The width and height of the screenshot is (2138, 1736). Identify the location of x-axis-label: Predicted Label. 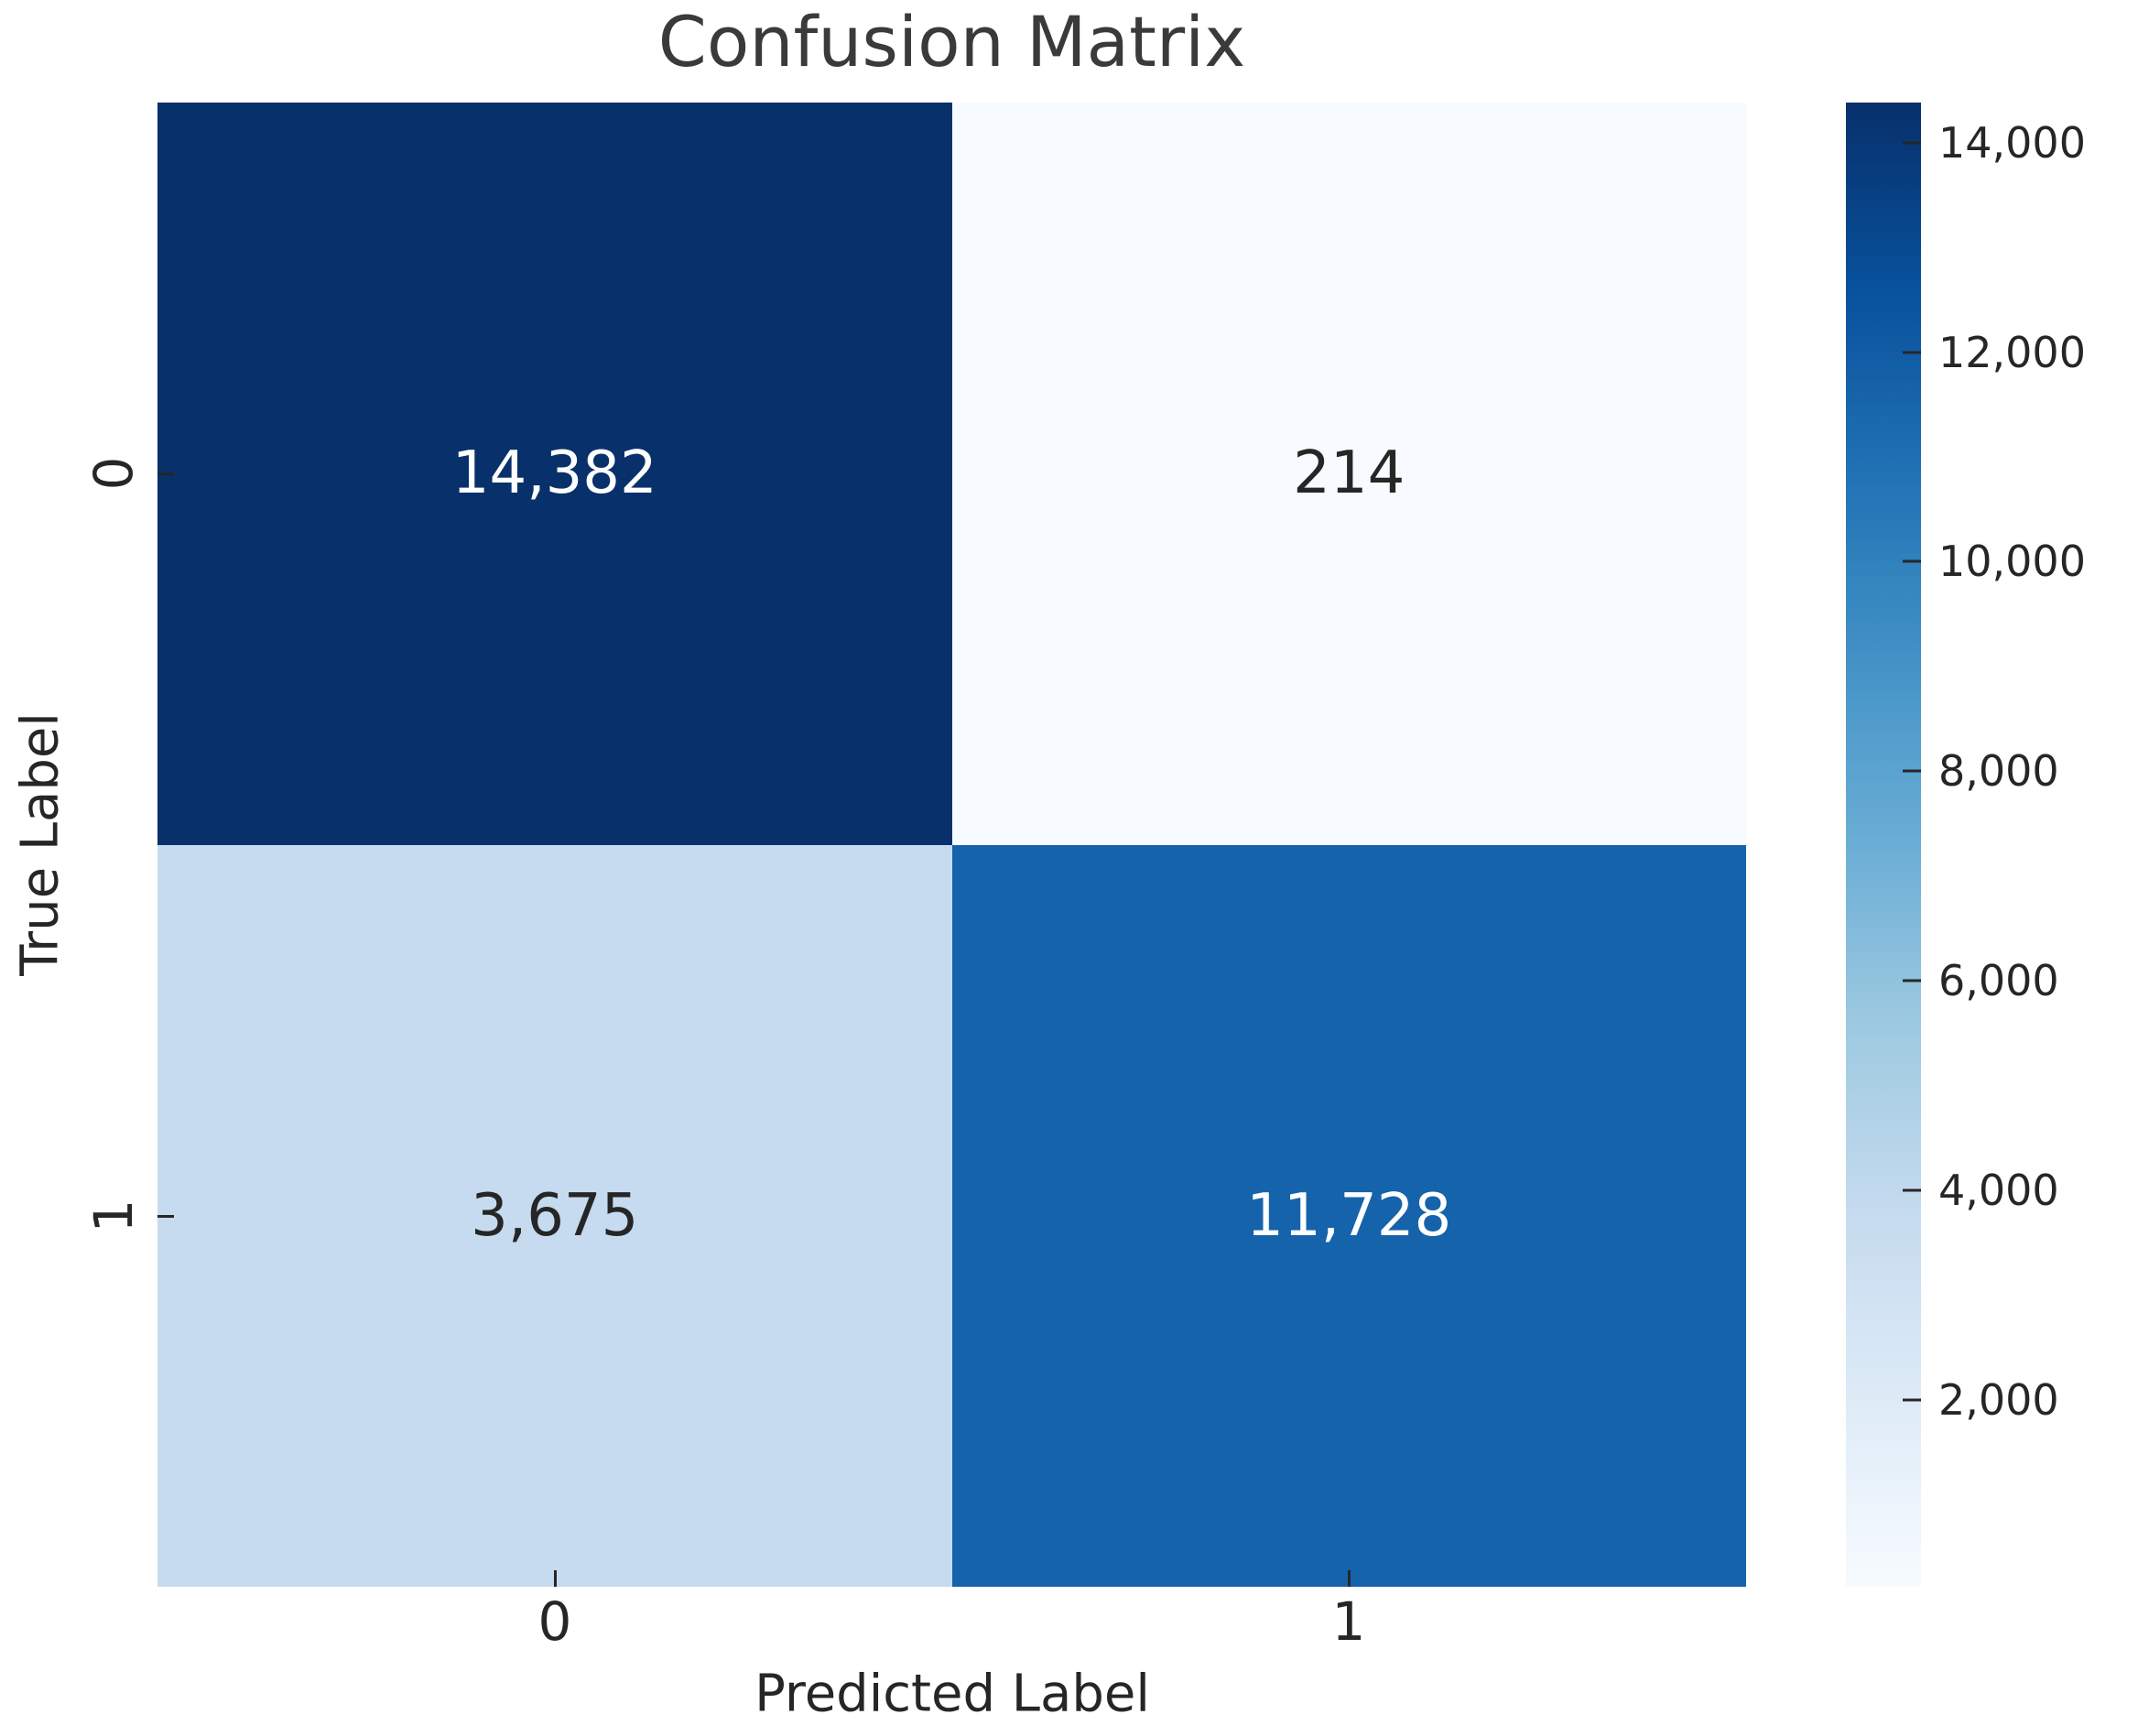
(952, 1694).